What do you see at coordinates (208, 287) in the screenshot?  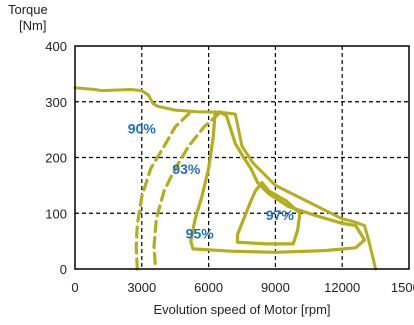 I see `x-tick-label: 6000` at bounding box center [208, 287].